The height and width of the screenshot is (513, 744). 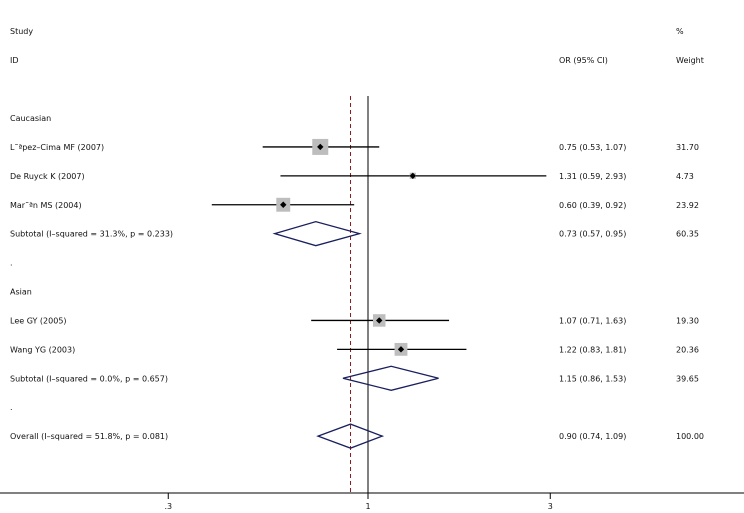 What do you see at coordinates (367, 506) in the screenshot?
I see `x-tick-label: 1` at bounding box center [367, 506].